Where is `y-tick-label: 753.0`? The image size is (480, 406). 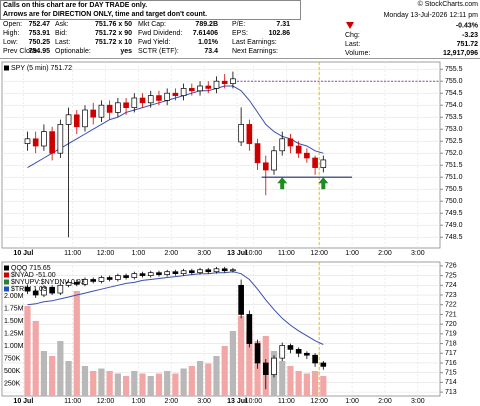 y-tick-label: 753.0 is located at coordinates (454, 129).